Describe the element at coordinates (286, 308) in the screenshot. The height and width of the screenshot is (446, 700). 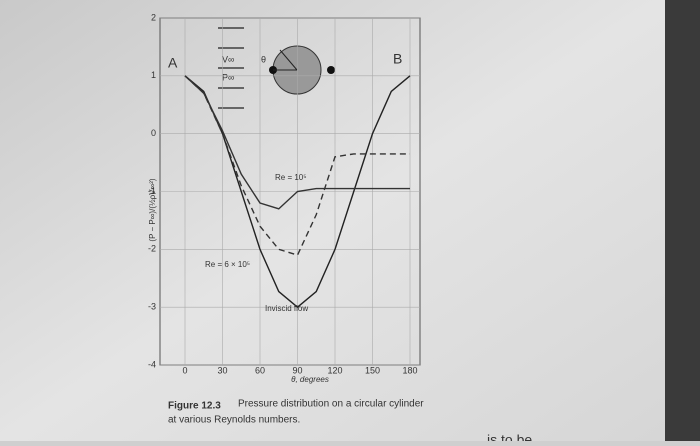
I see `series-label: Inviscid flow` at that location.